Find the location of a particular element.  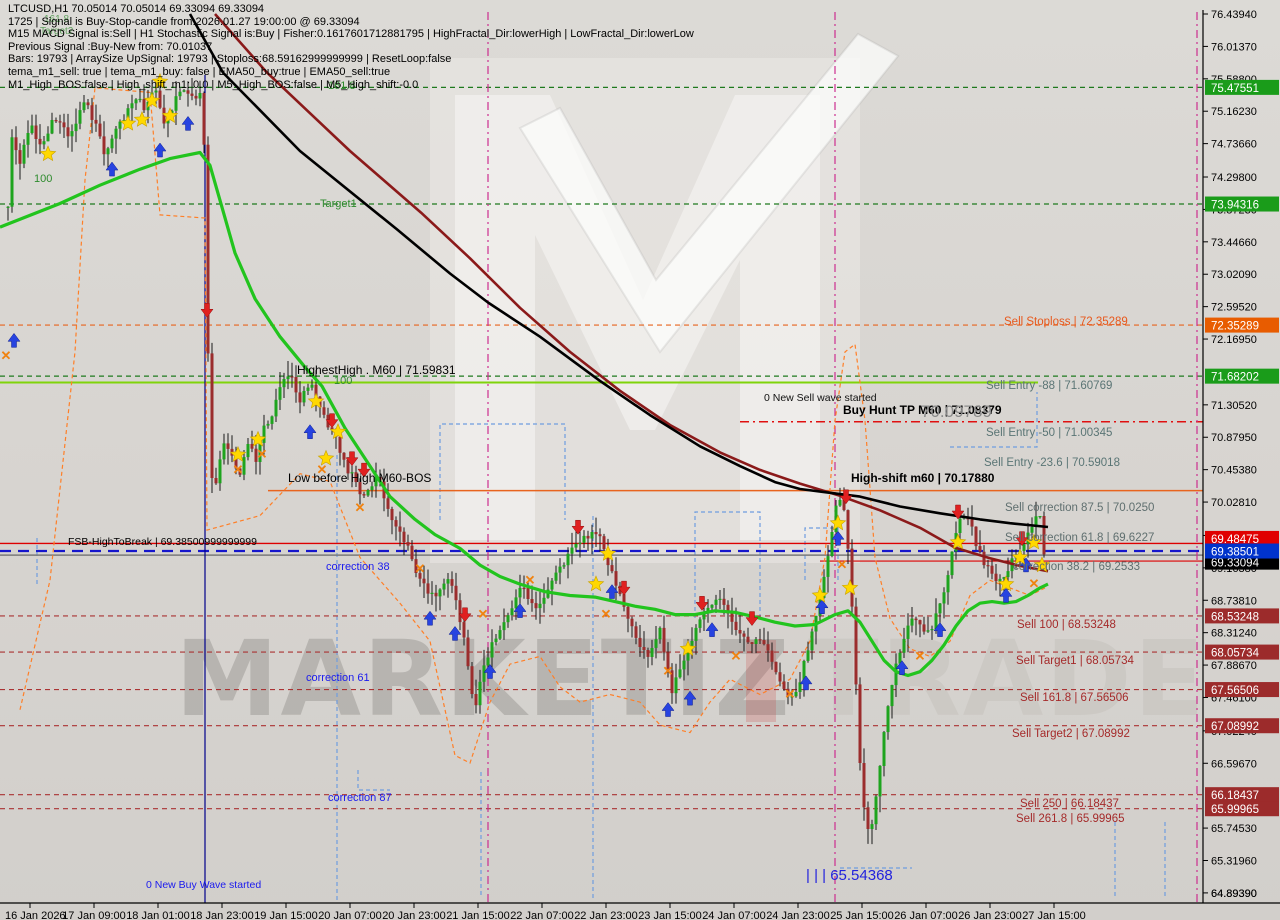

price-tick-label: 65.31960 is located at coordinates (1234, 861).